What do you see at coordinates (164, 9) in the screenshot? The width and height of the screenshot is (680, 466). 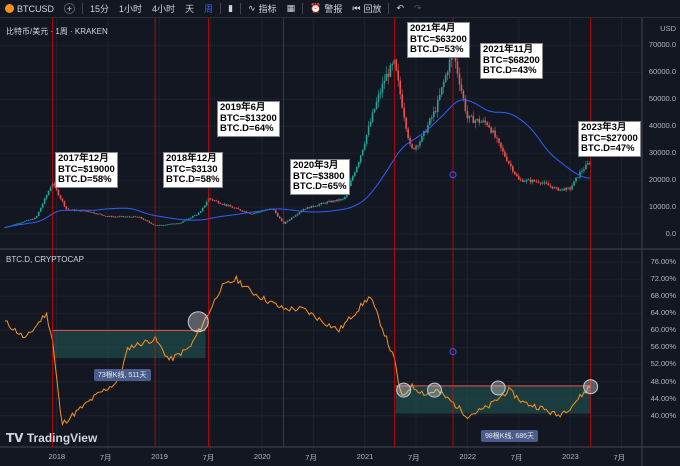 I see `interval-4h: 4小时` at bounding box center [164, 9].